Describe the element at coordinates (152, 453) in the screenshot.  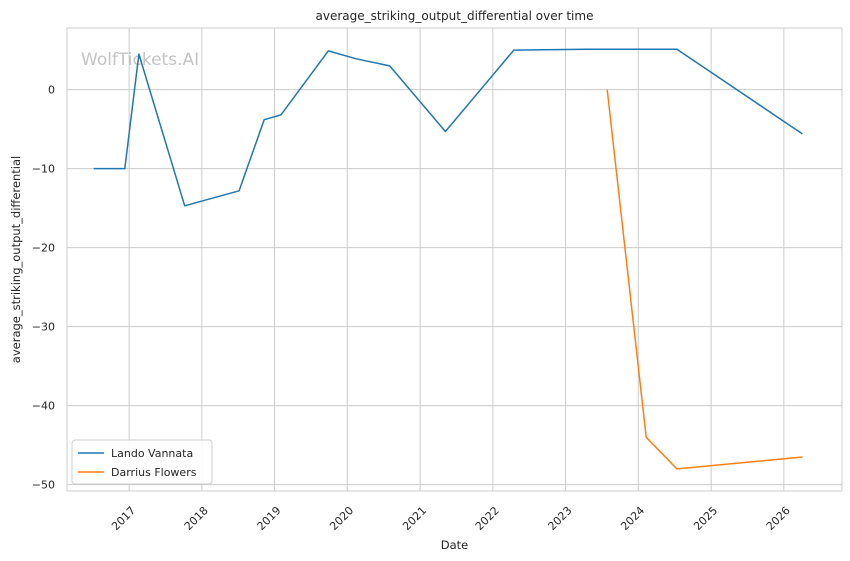
I see `legend-label: Lando Vannata` at that location.